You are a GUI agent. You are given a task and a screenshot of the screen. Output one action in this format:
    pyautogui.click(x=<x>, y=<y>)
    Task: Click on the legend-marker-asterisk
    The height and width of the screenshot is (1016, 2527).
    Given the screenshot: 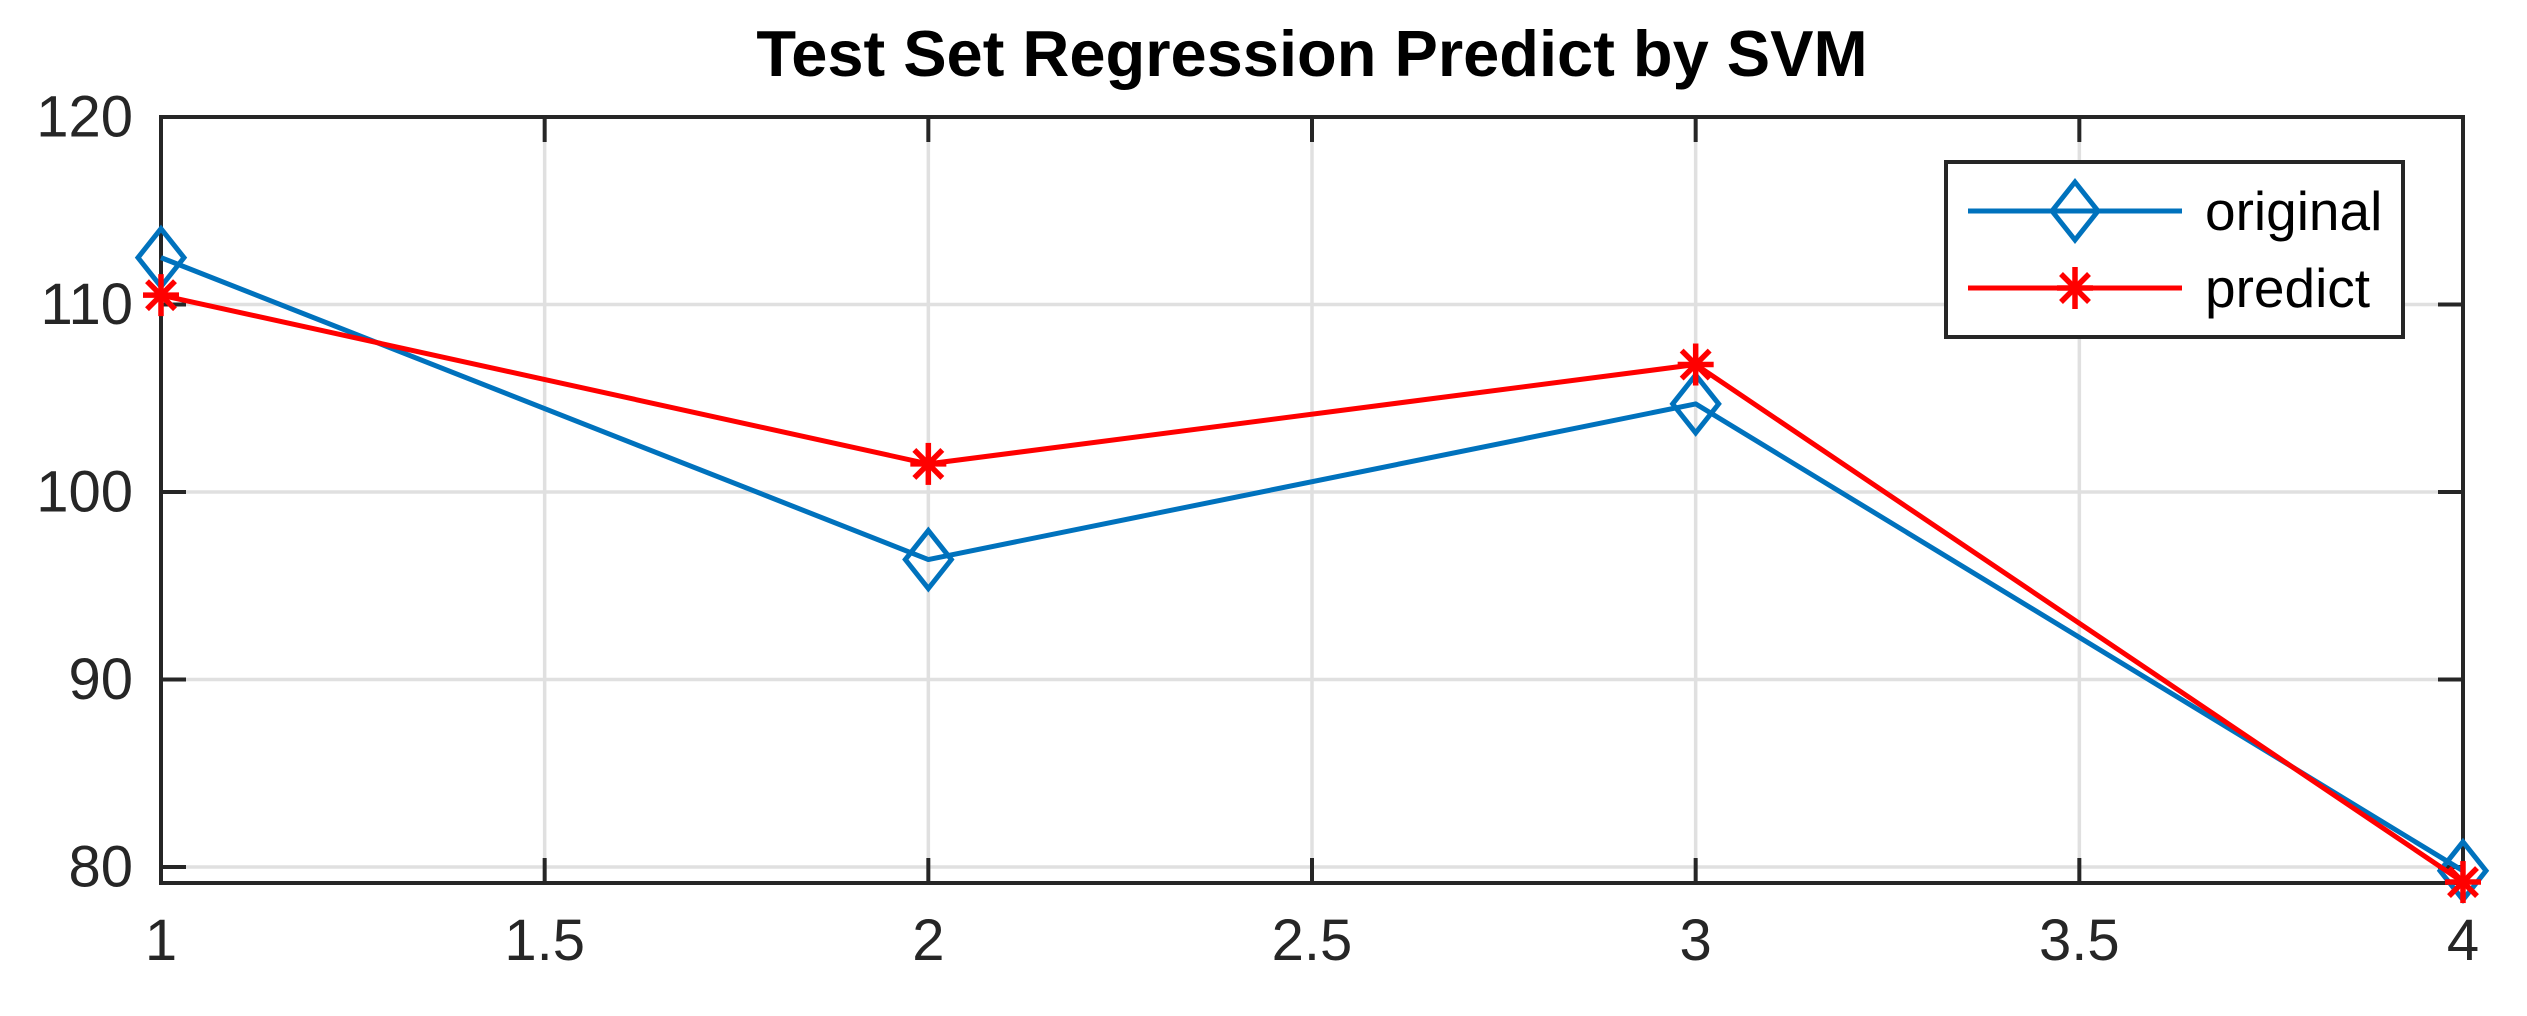 What is the action you would take?
    pyautogui.click(x=2075, y=288)
    